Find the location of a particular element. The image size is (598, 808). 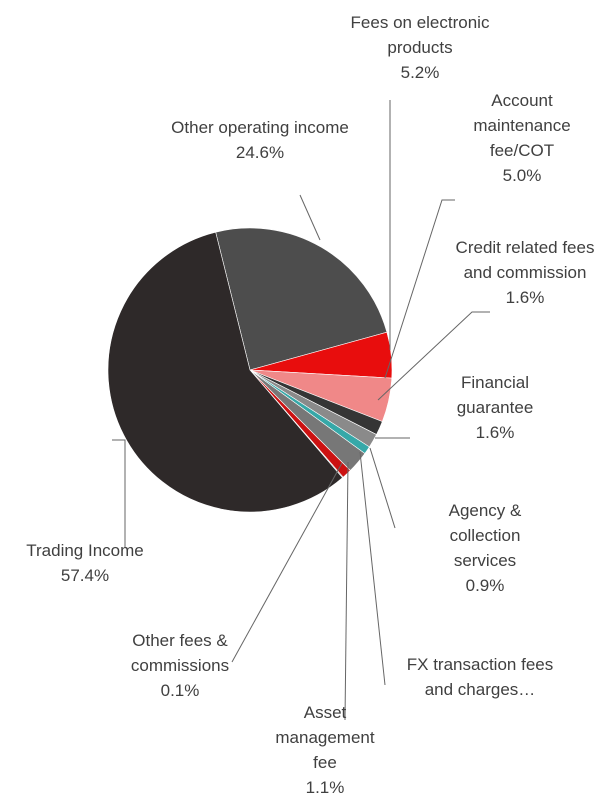

slice-label: Account maintenance fee/COT 5.0% is located at coordinates (522, 138).